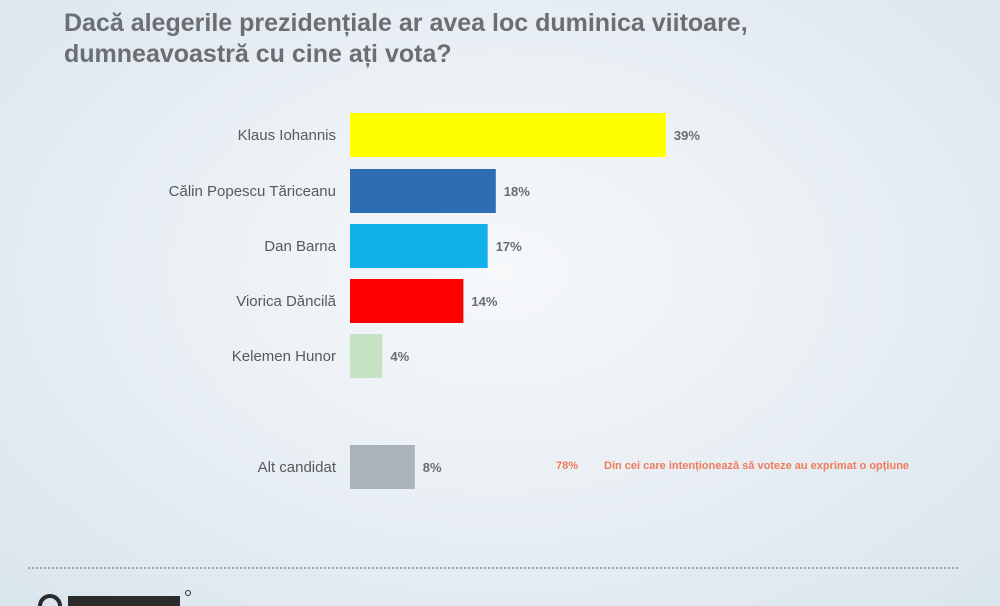 This screenshot has width=1000, height=606. I want to click on footer-divider, so click(493, 568).